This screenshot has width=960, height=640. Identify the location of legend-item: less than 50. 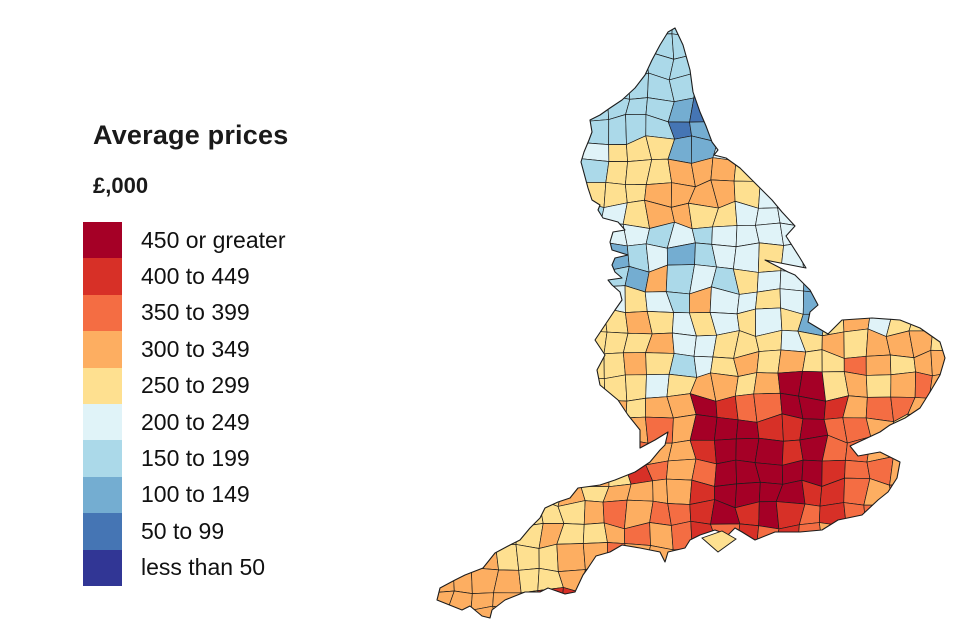
(185, 567).